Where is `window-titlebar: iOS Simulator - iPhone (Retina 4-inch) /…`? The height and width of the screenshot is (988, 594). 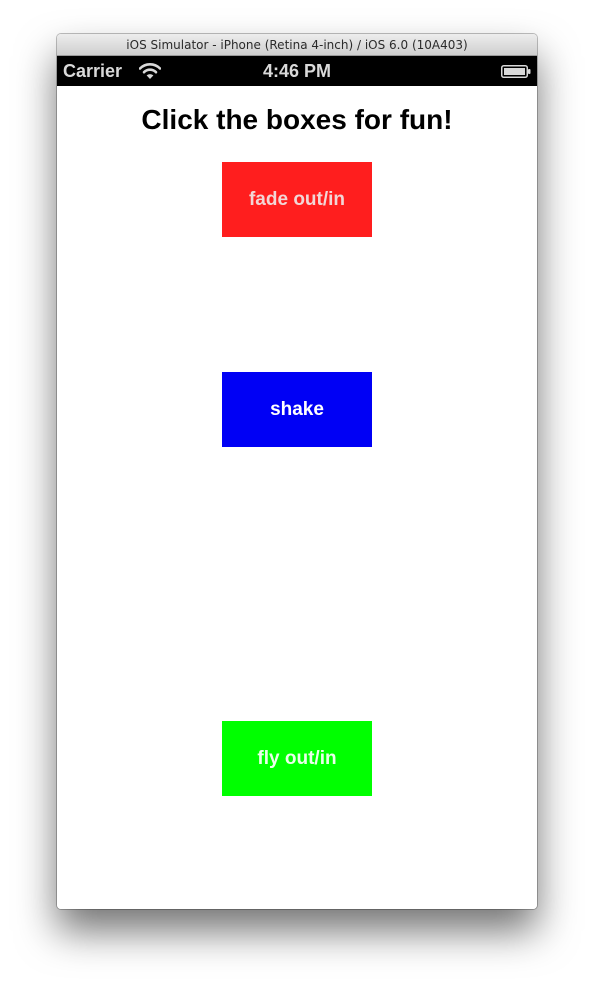
window-titlebar: iOS Simulator - iPhone (Retina 4-inch) /… is located at coordinates (297, 45).